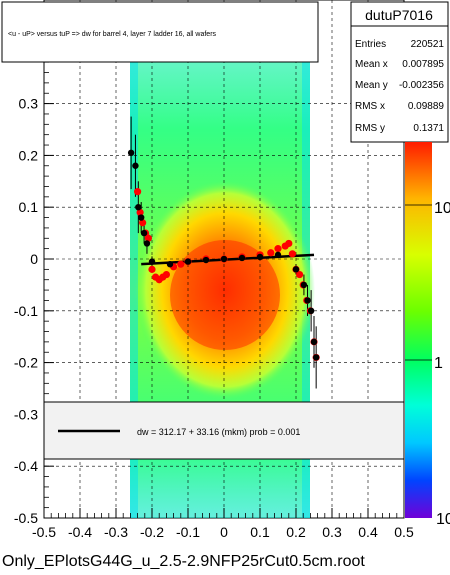 The image size is (450, 575). Describe the element at coordinates (404, 532) in the screenshot. I see `x-tick-label: 0.5` at that location.